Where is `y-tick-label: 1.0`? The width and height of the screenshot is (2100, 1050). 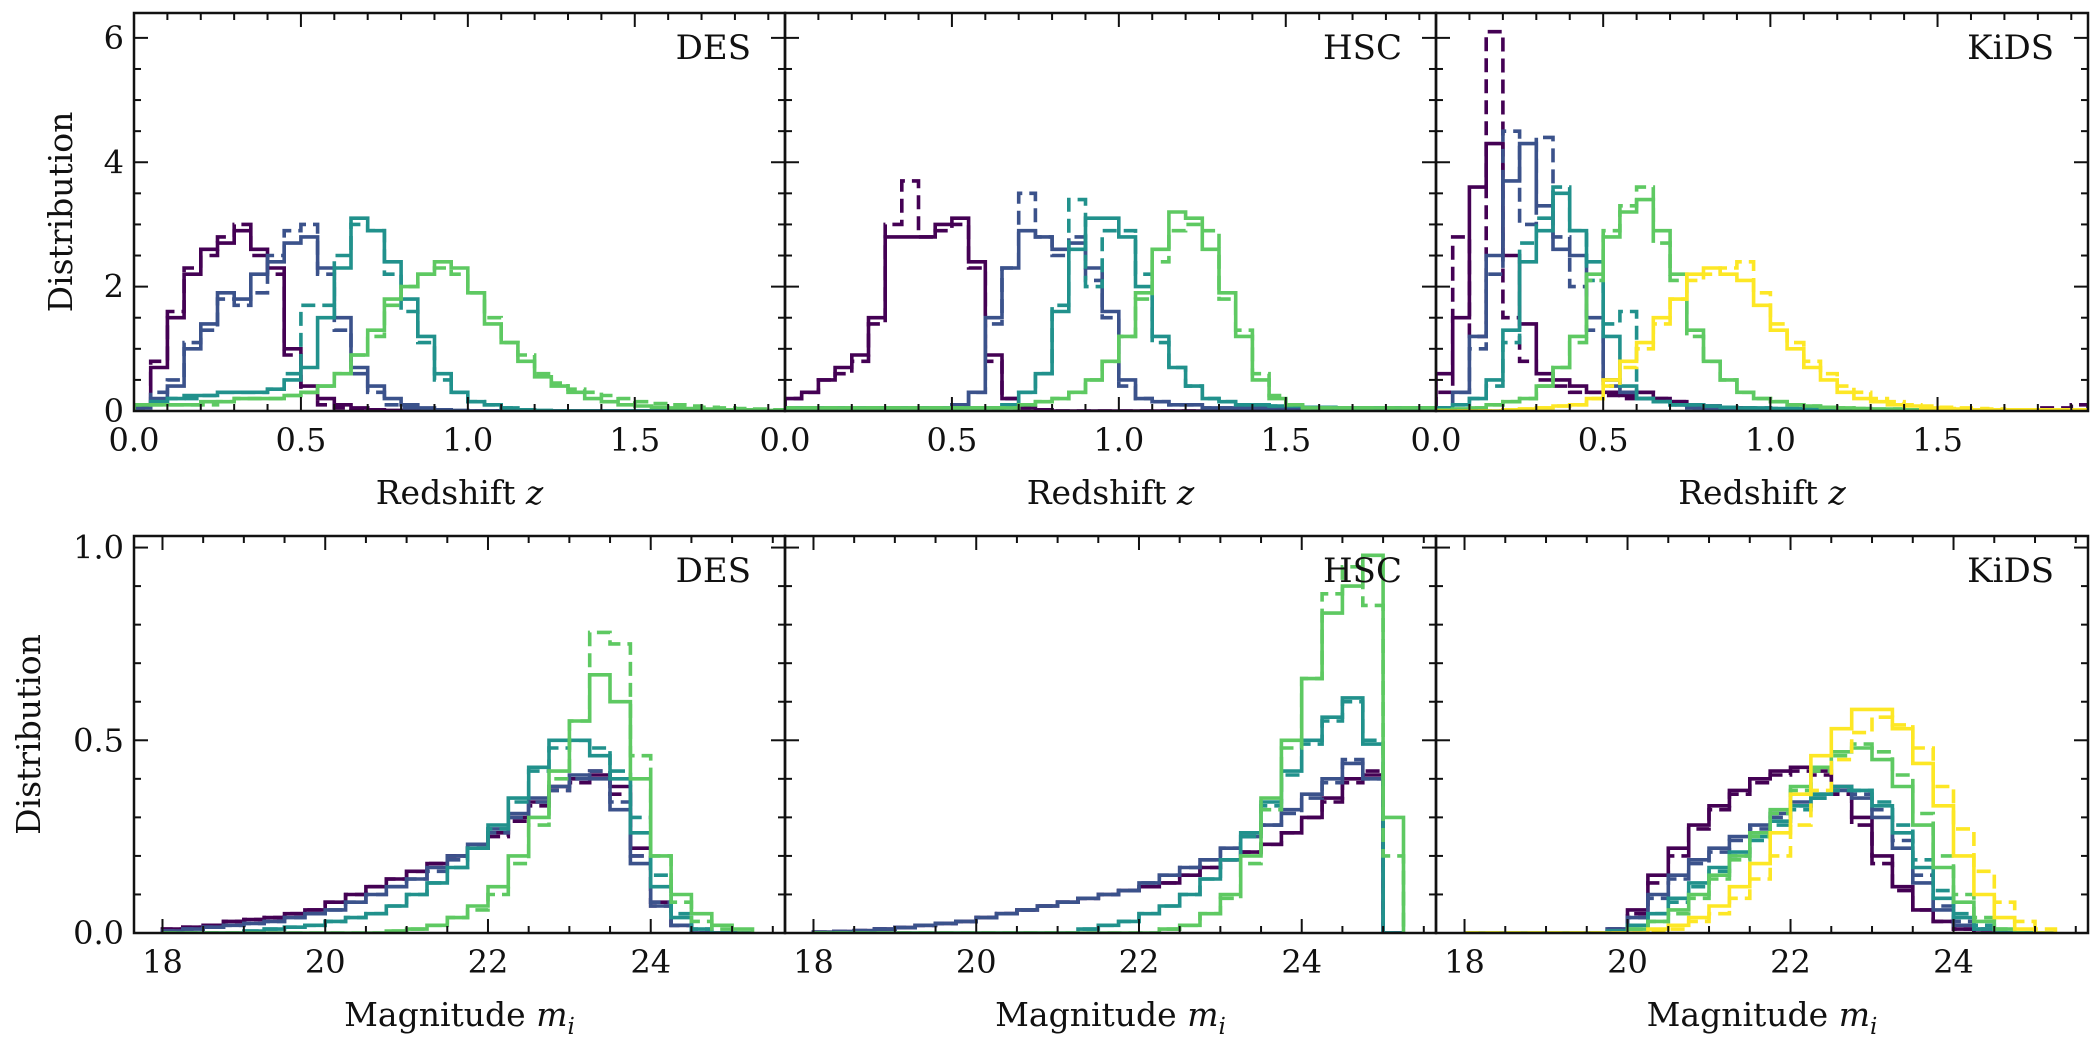
y-tick-label: 1.0 is located at coordinates (98, 548).